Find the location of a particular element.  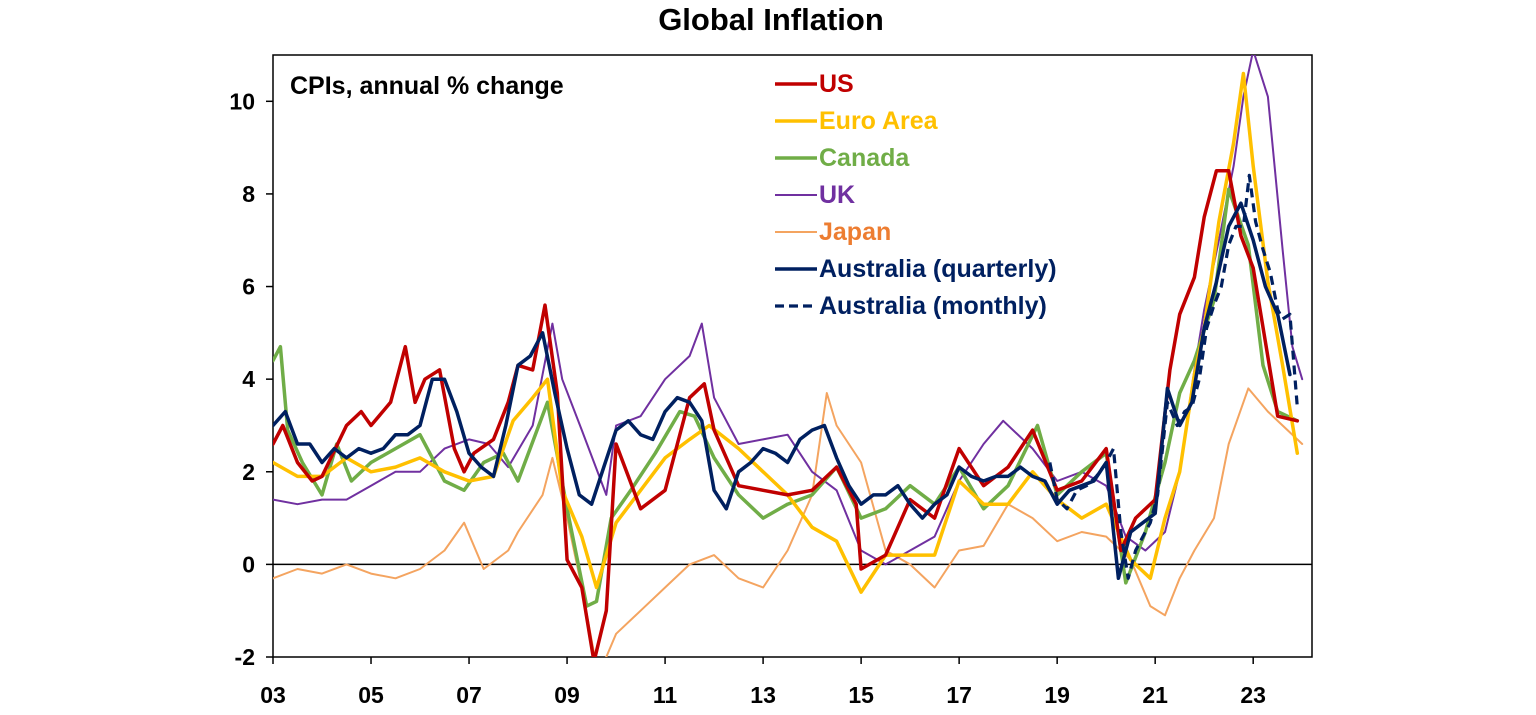

chart-subtitle: CPIs, annual % change is located at coordinates (427, 86).